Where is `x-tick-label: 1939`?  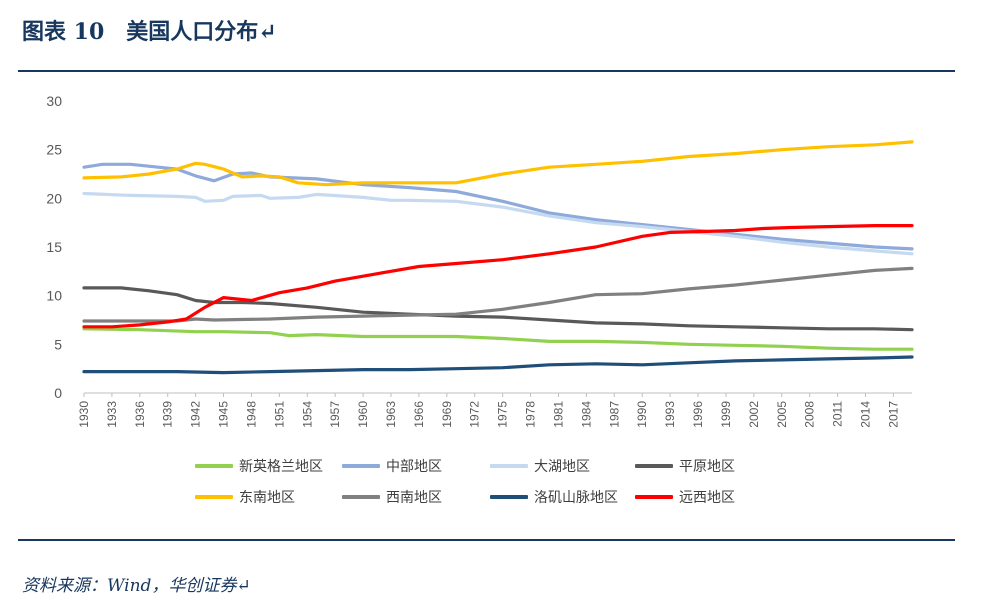
x-tick-label: 1939 is located at coordinates (168, 414).